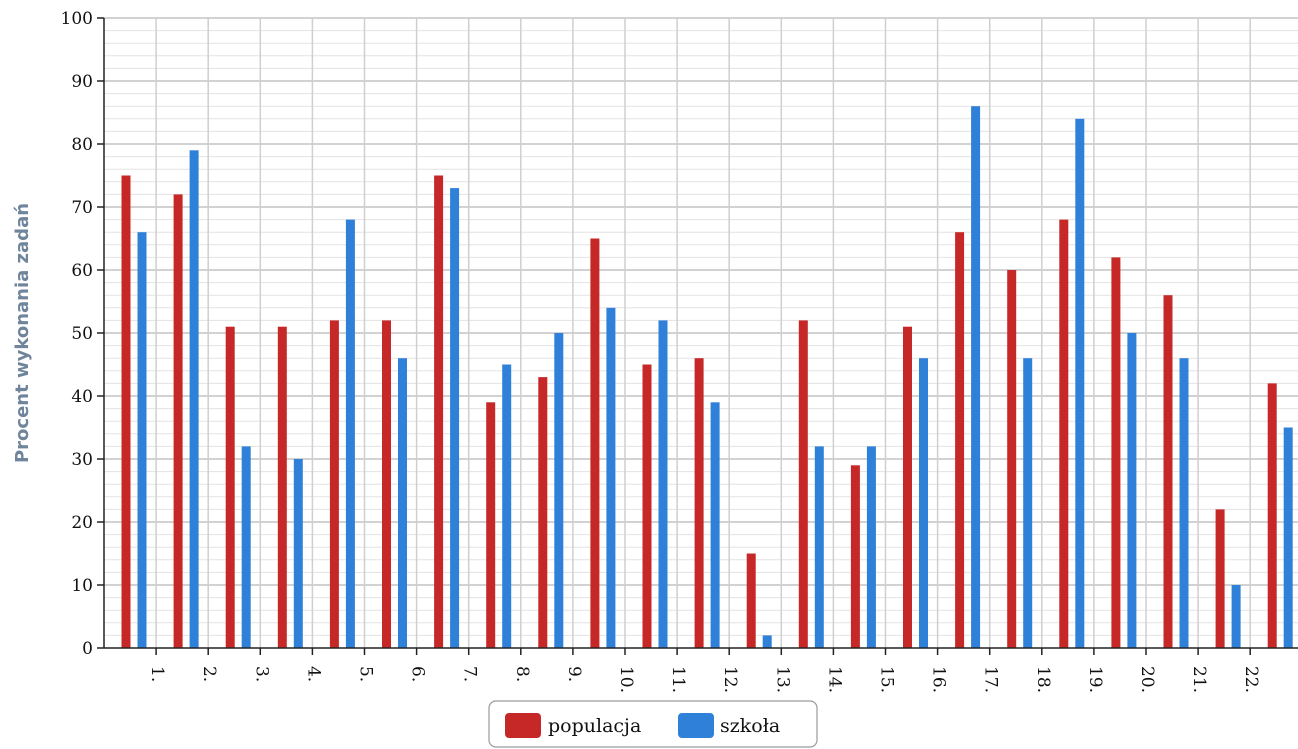  Describe the element at coordinates (82, 586) in the screenshot. I see `y-tick-label: 10` at that location.